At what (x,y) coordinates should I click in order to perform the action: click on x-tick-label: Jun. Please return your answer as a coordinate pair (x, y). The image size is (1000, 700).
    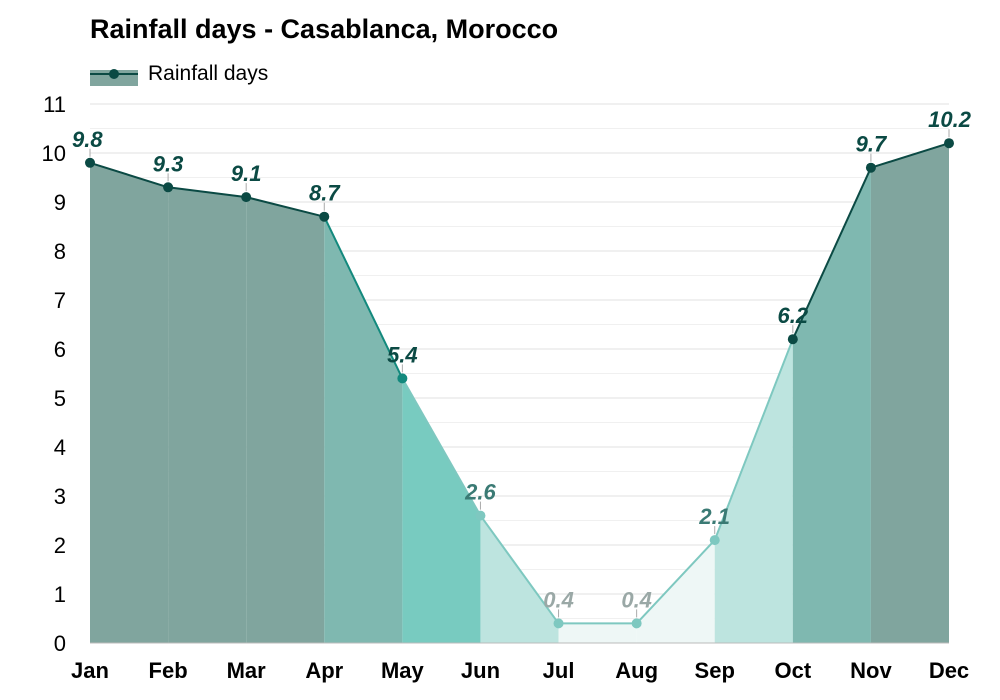
    Looking at the image, I should click on (480, 670).